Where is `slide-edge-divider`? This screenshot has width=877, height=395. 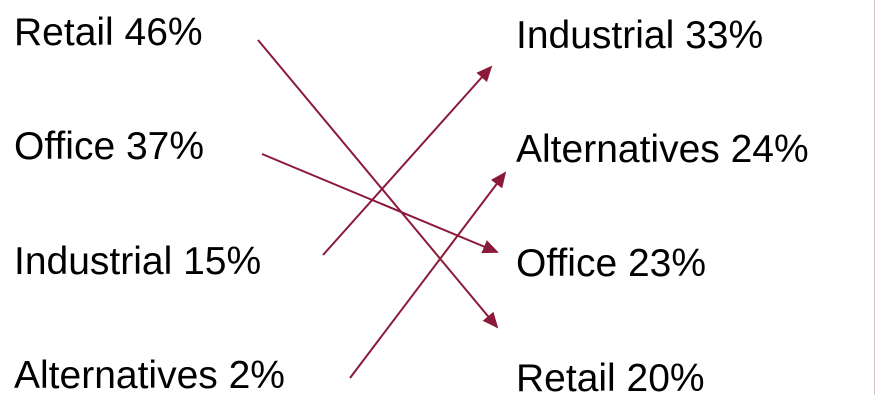
slide-edge-divider is located at coordinates (874, 197).